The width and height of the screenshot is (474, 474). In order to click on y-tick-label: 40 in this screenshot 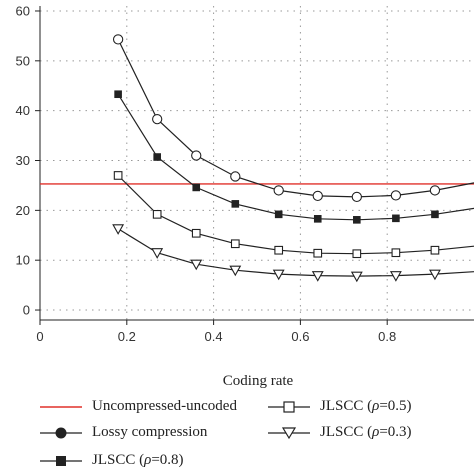, I will do `click(23, 110)`.